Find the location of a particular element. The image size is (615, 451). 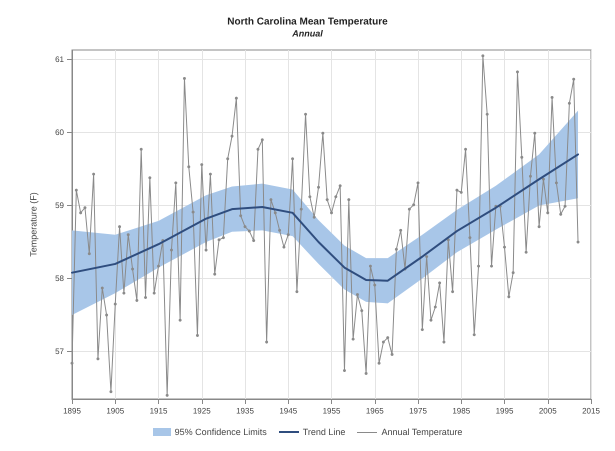

x-tick-label: 1935 is located at coordinates (245, 411).